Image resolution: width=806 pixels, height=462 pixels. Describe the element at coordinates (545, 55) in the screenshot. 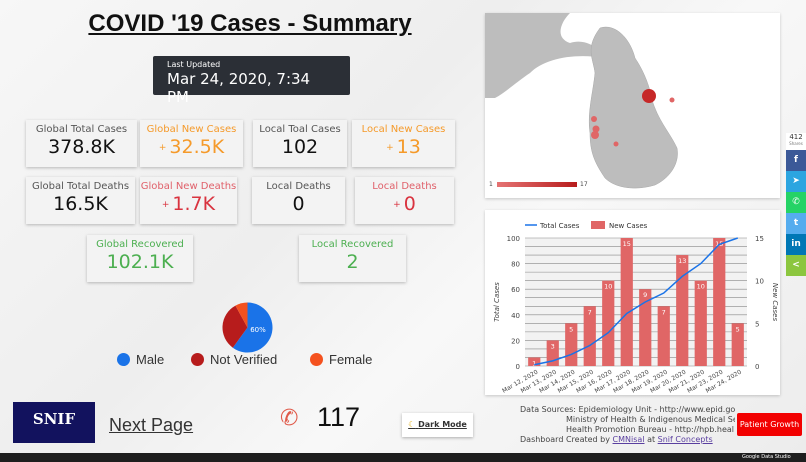

I see `india-landmass` at that location.